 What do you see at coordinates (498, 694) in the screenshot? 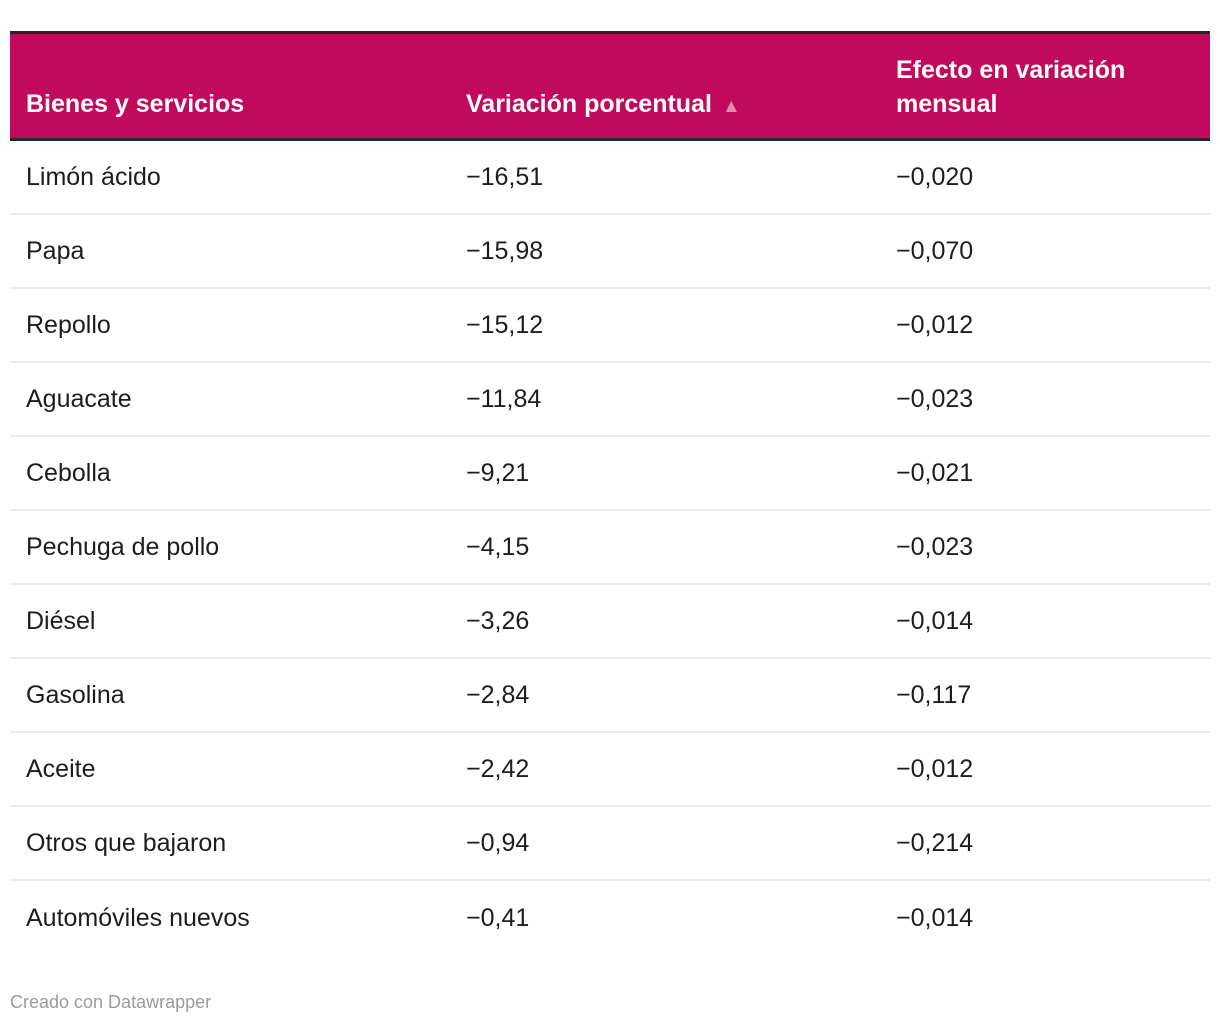
I see `row-variacion-value: −2,84` at bounding box center [498, 694].